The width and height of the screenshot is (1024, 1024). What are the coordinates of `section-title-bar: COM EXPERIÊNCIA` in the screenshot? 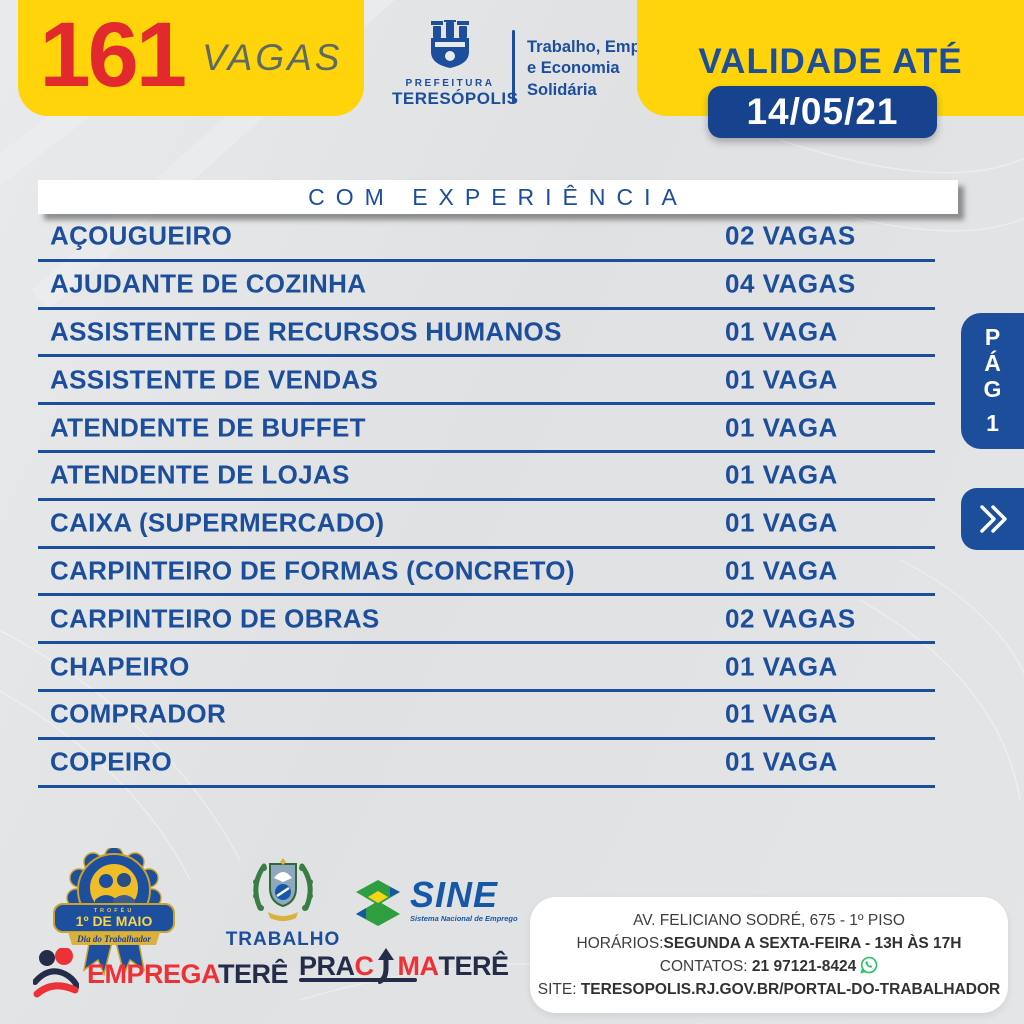 It's located at (498, 197).